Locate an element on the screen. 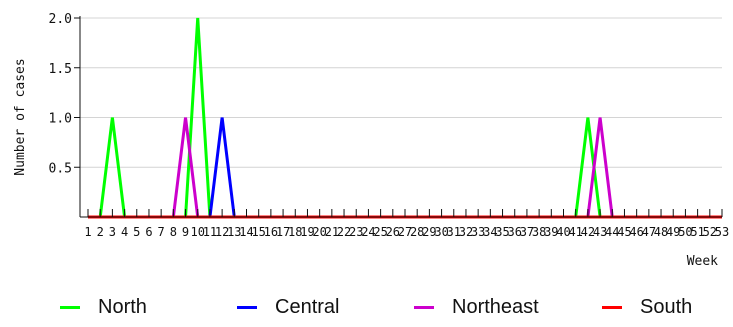 Image resolution: width=733 pixels, height=327 pixels. x-tick-label: 43 is located at coordinates (600, 232).